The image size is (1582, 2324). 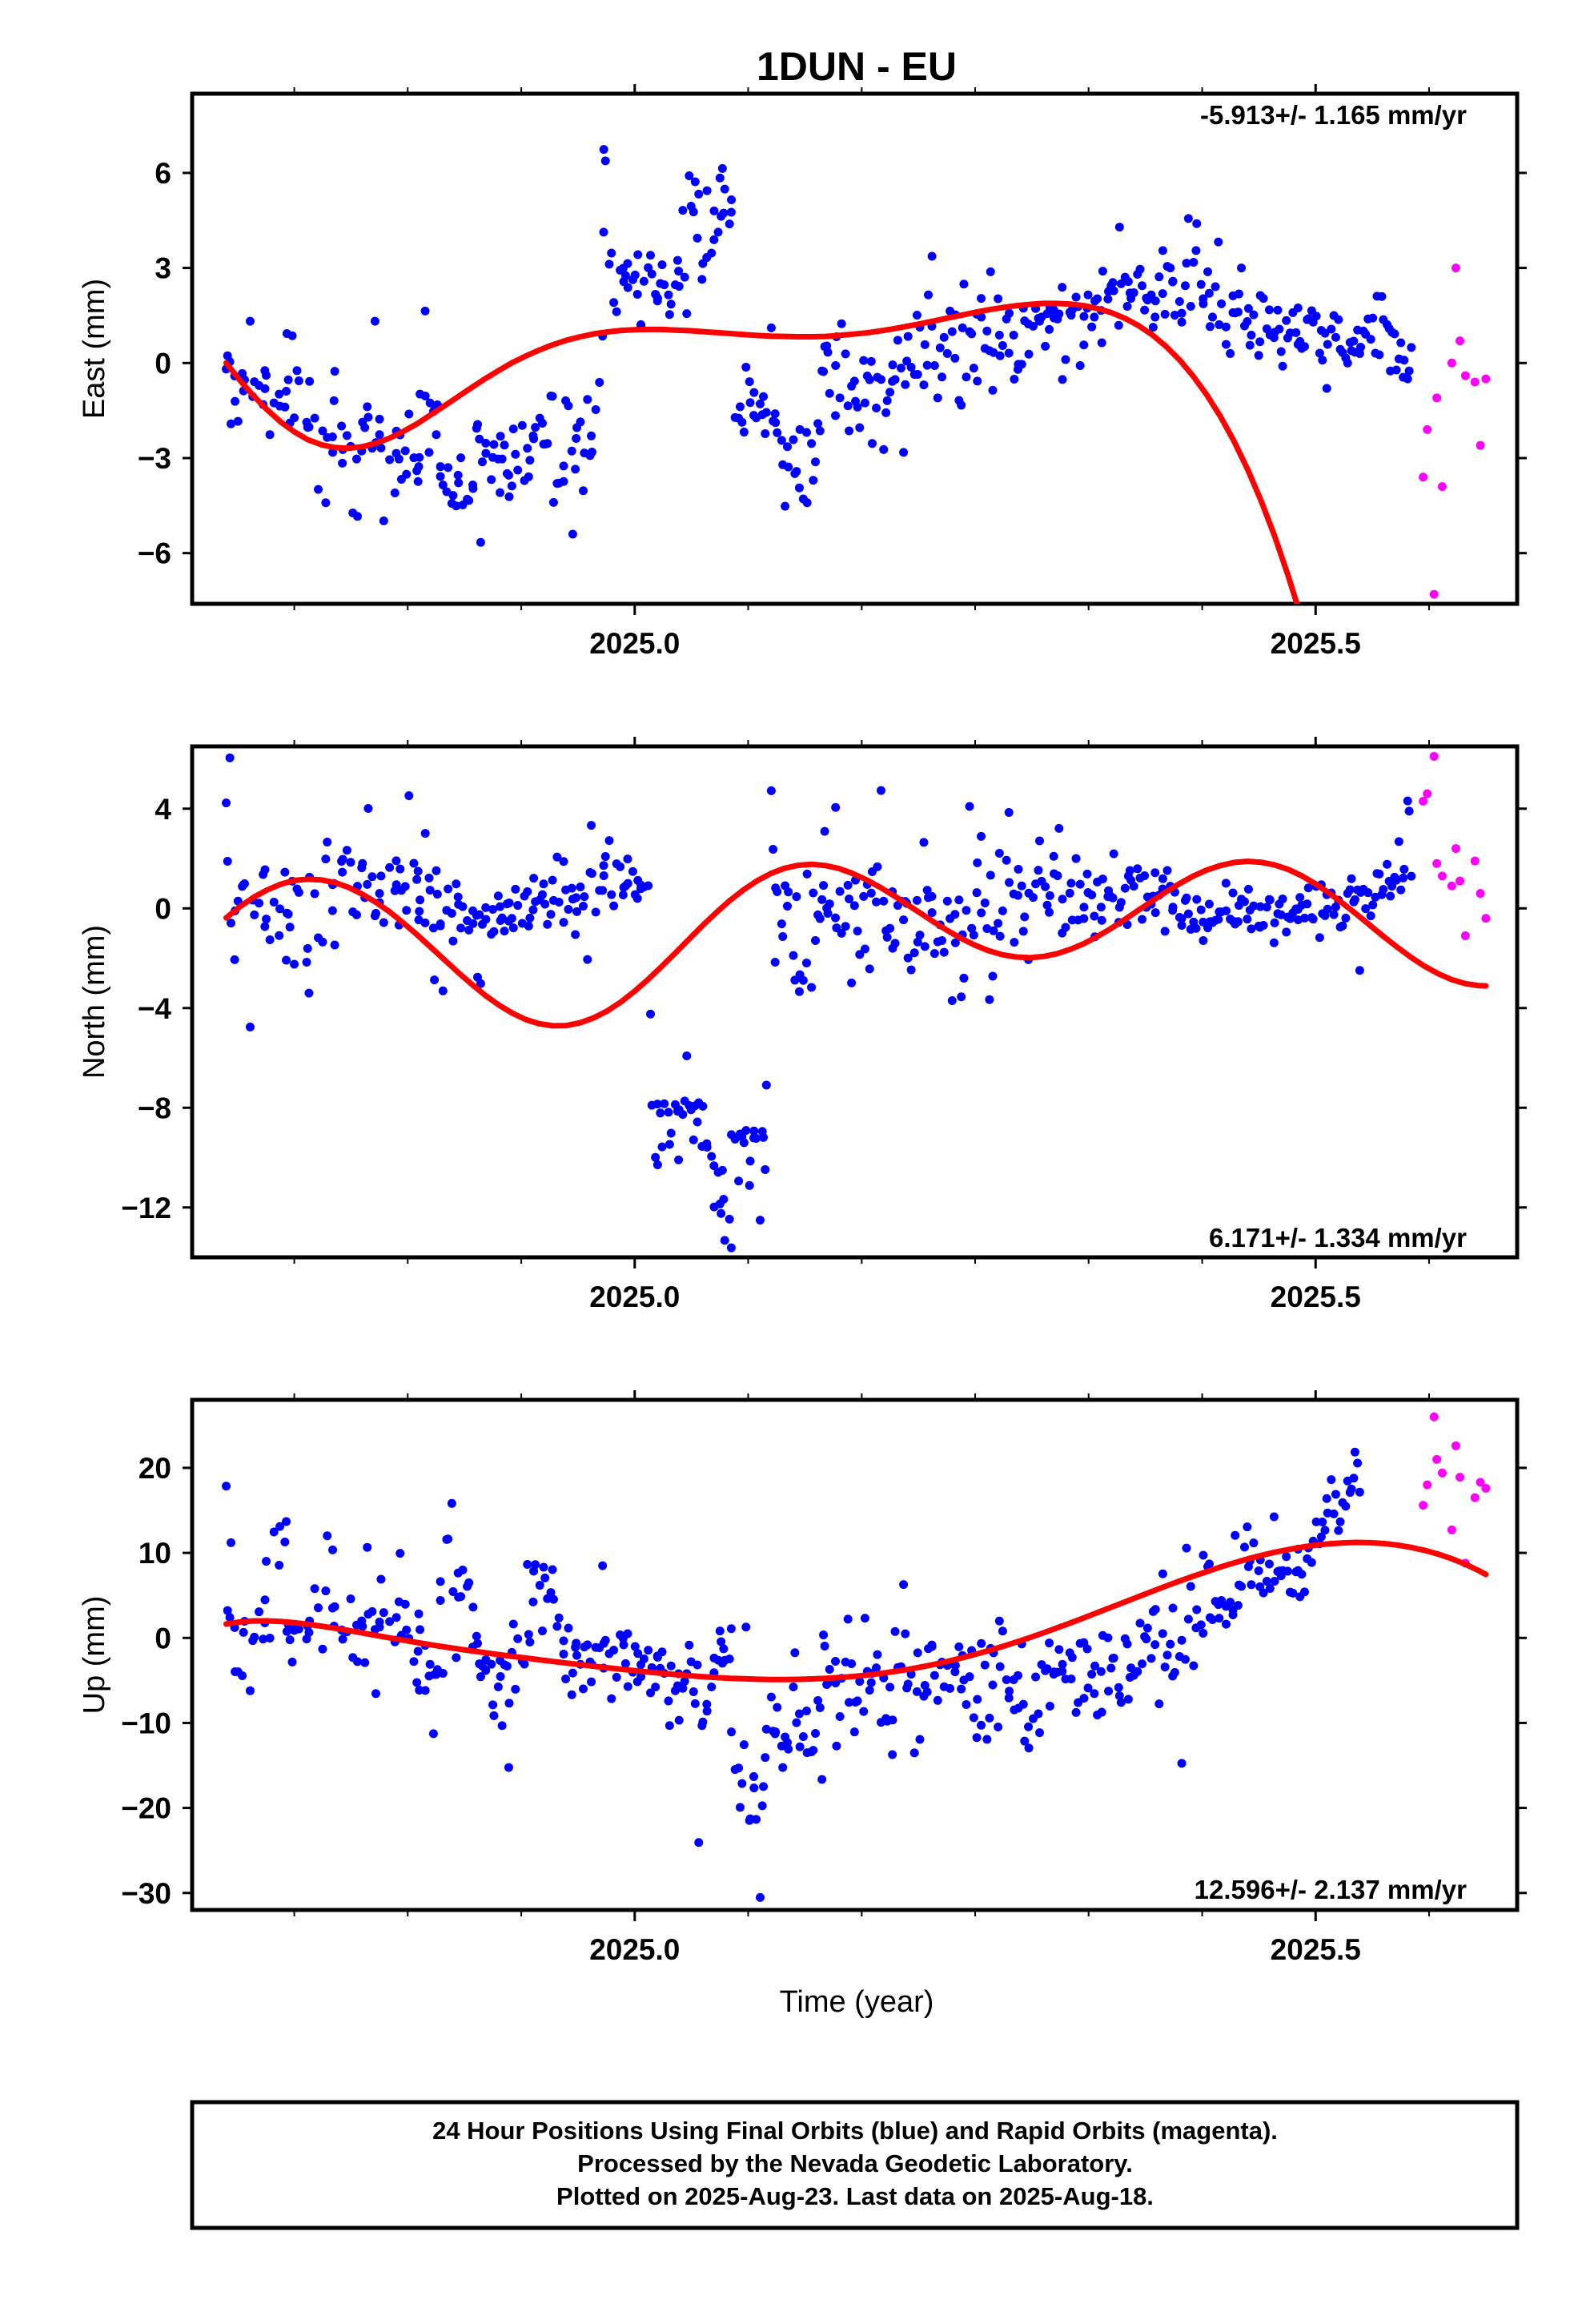 What do you see at coordinates (856, 944) in the screenshot?
I see `north-fit-line` at bounding box center [856, 944].